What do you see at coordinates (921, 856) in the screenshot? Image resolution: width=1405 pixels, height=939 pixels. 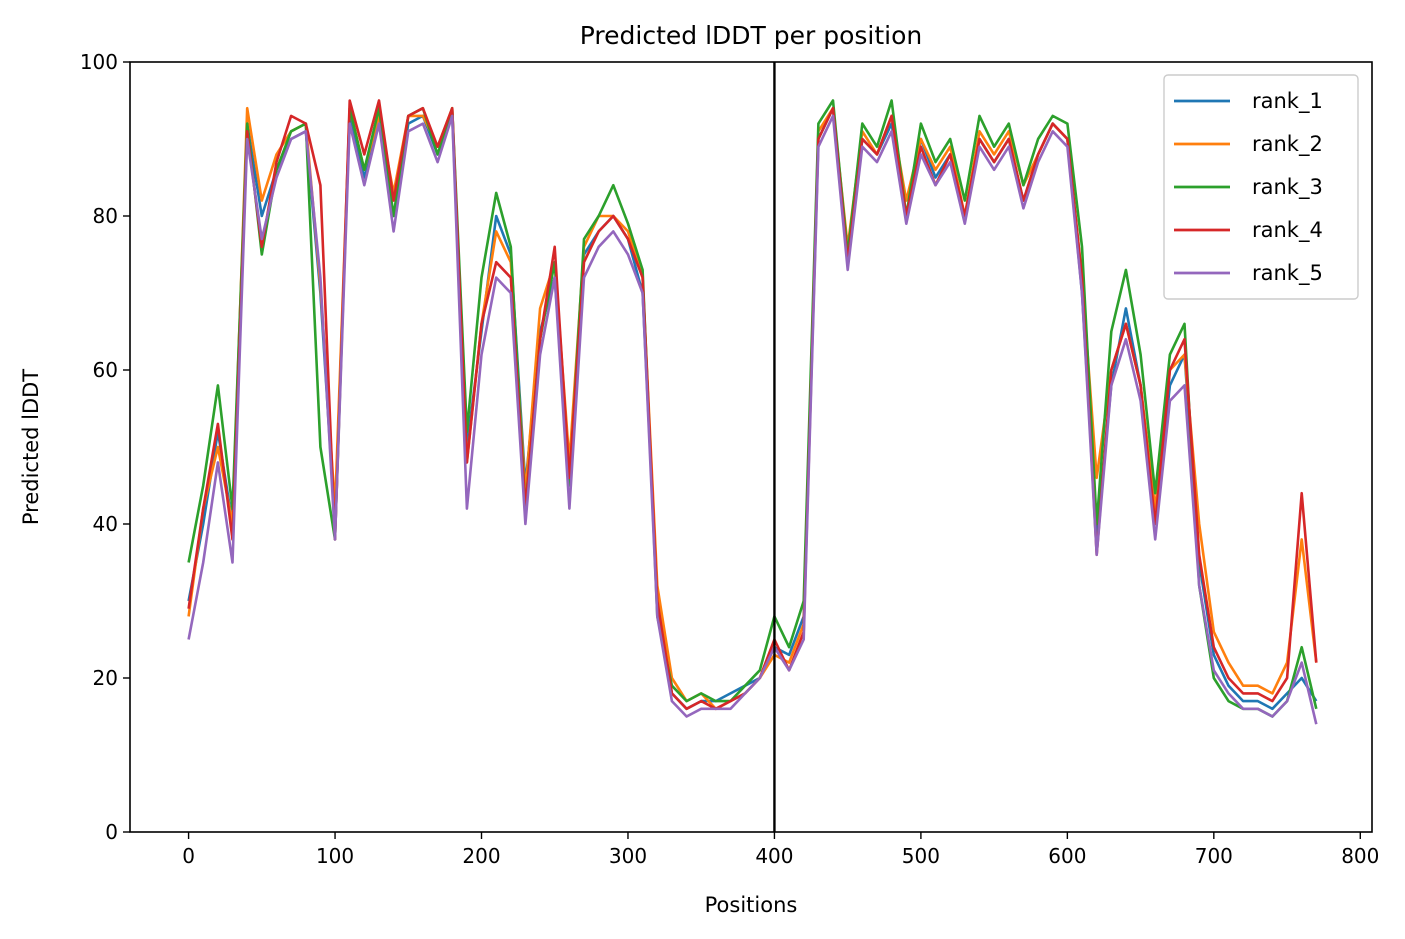 I see `x-tick-label: 500` at bounding box center [921, 856].